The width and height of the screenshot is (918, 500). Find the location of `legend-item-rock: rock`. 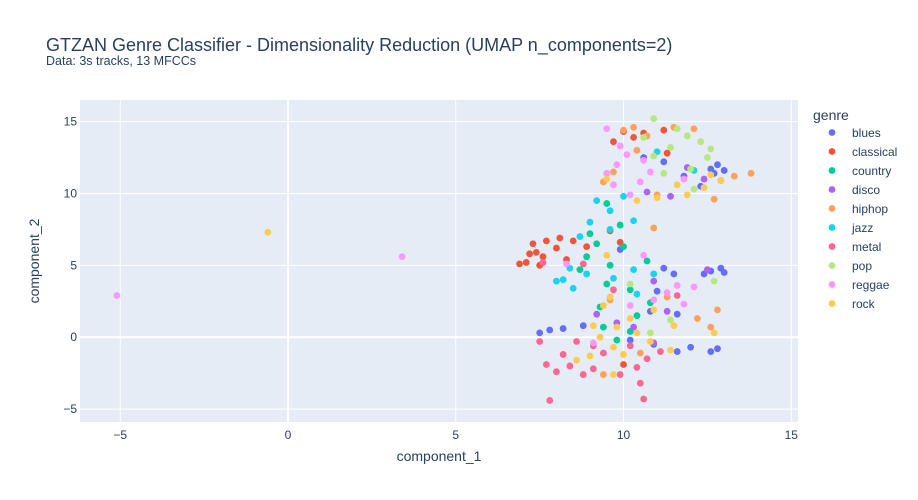

legend-item-rock: rock is located at coordinates (852, 304).